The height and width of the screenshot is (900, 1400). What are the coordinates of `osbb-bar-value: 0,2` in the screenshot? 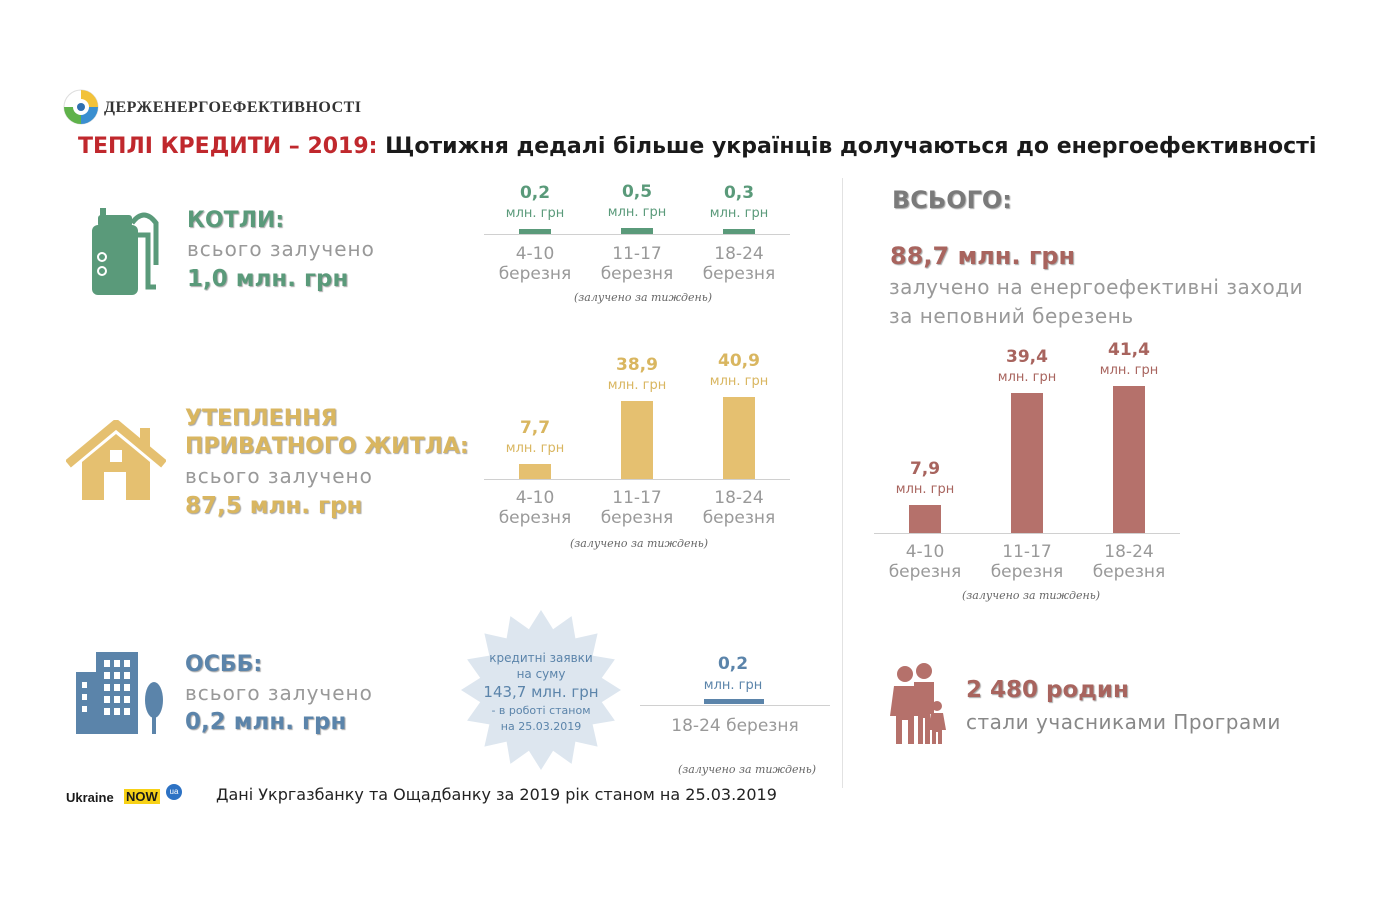 It's located at (733, 664).